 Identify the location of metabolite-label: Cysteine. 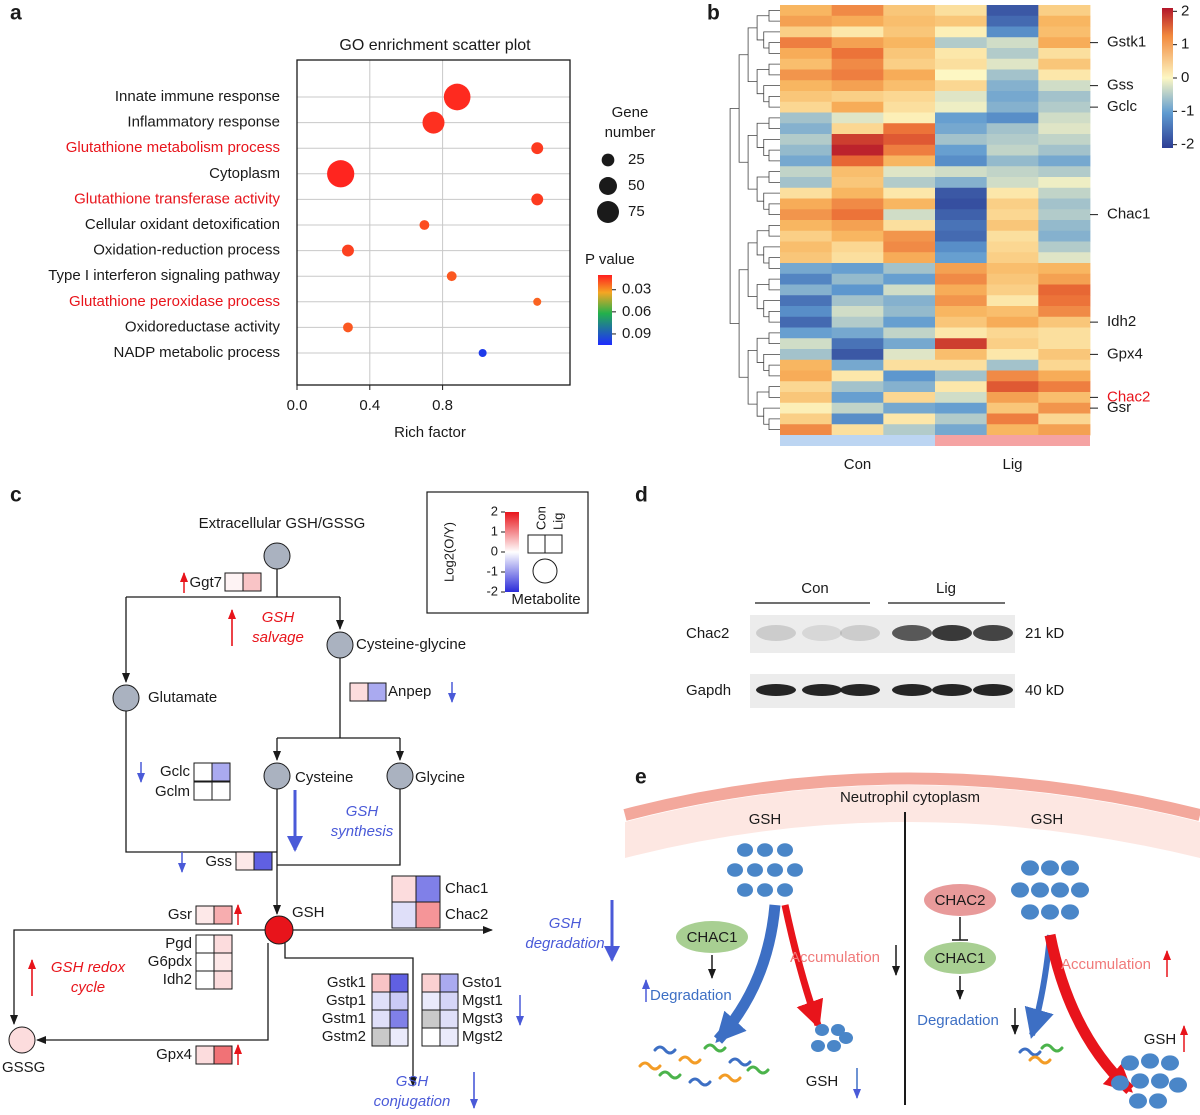
(324, 777).